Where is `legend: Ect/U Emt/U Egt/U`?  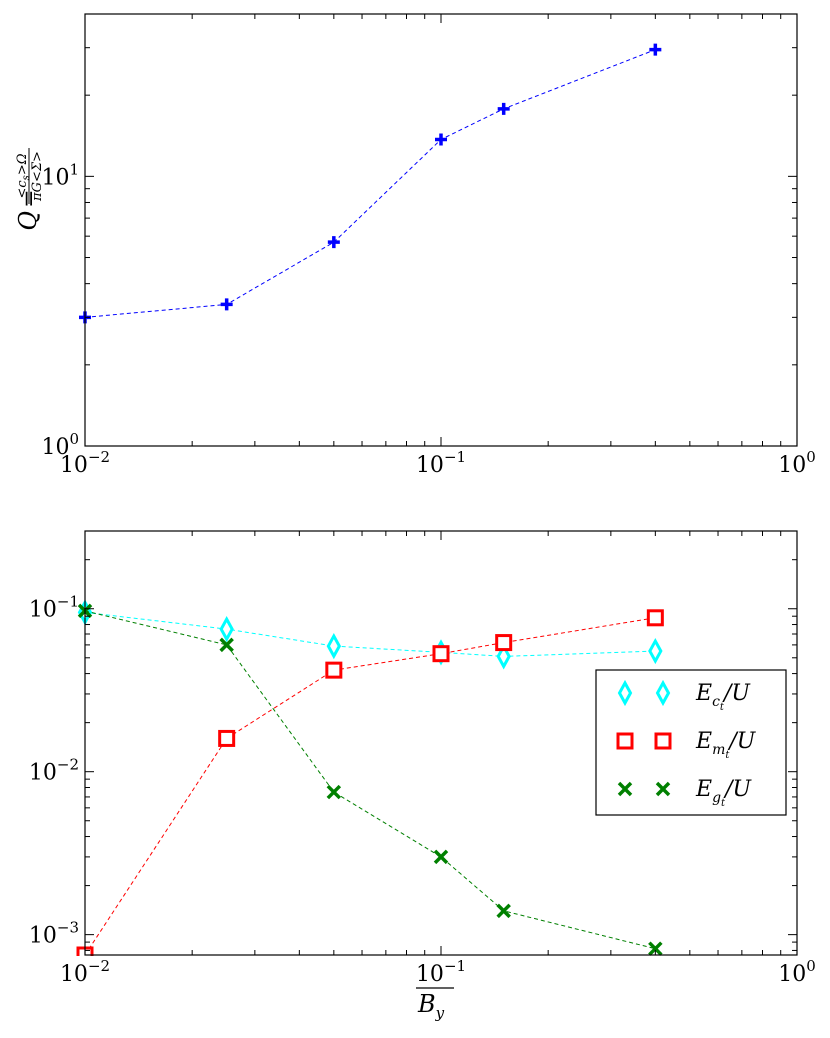 legend: Ect/U Emt/U Egt/U is located at coordinates (691, 742).